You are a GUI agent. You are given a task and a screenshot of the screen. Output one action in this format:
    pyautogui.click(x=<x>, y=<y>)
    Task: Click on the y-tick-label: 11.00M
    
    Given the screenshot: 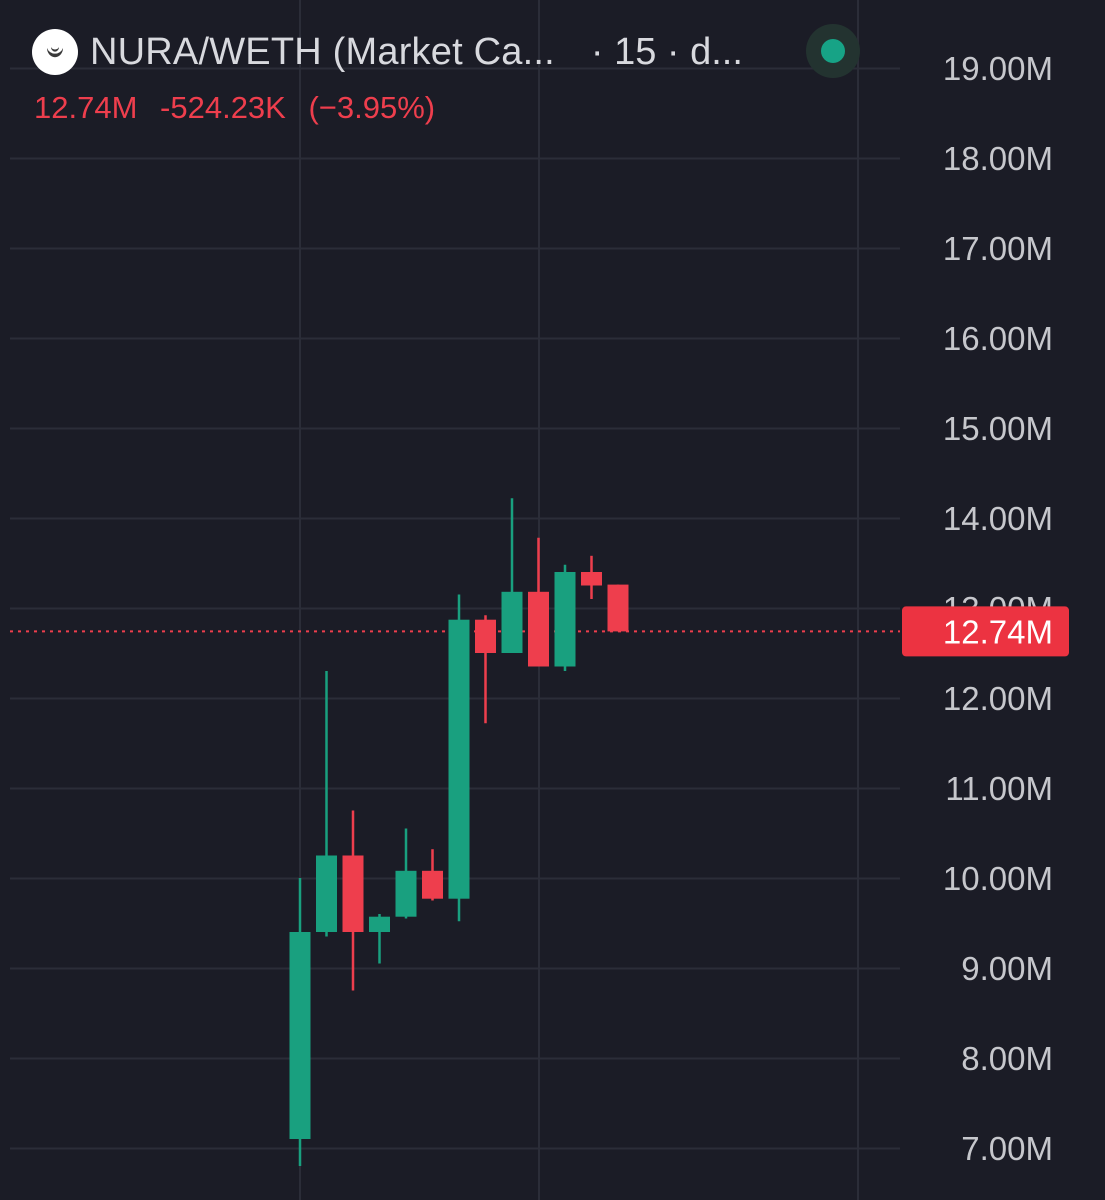 What is the action you would take?
    pyautogui.click(x=999, y=788)
    